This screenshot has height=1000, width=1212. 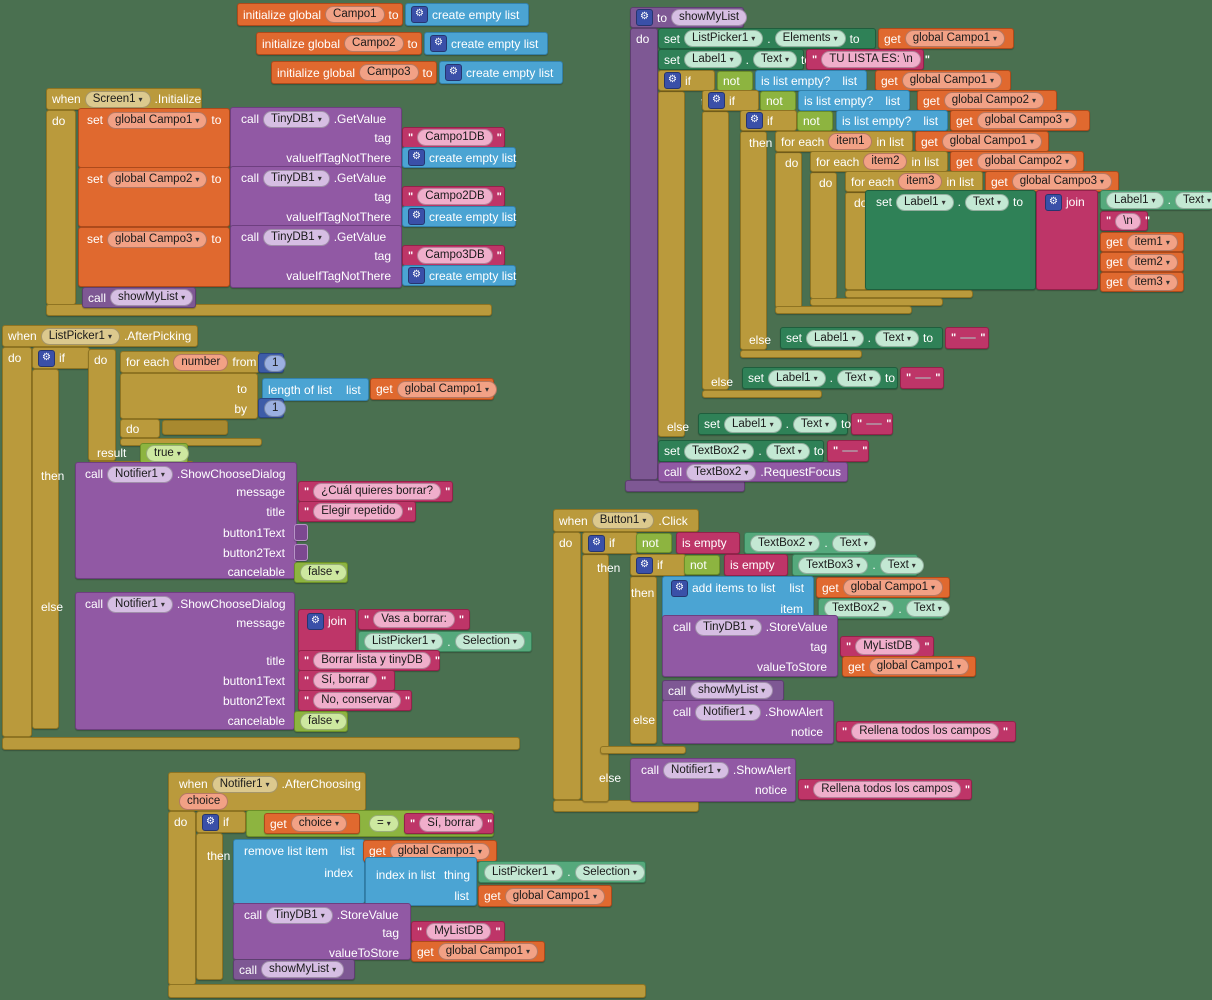 What do you see at coordinates (478, 951) in the screenshot?
I see `get-campo1-storevalue-choose: get global Campo1 ▾` at bounding box center [478, 951].